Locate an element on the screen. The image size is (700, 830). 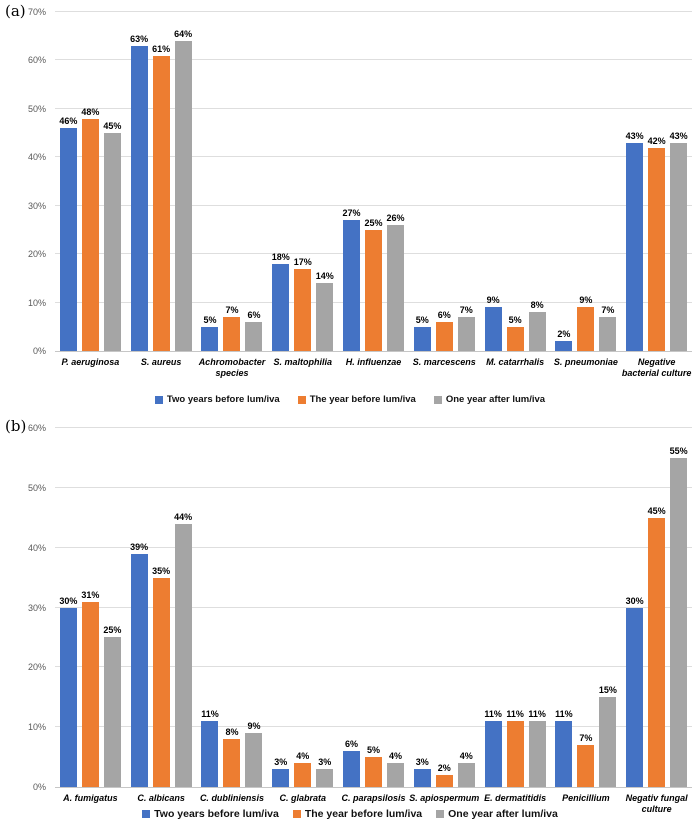
x-category-label: S. marcescens is located at coordinates (444, 362).